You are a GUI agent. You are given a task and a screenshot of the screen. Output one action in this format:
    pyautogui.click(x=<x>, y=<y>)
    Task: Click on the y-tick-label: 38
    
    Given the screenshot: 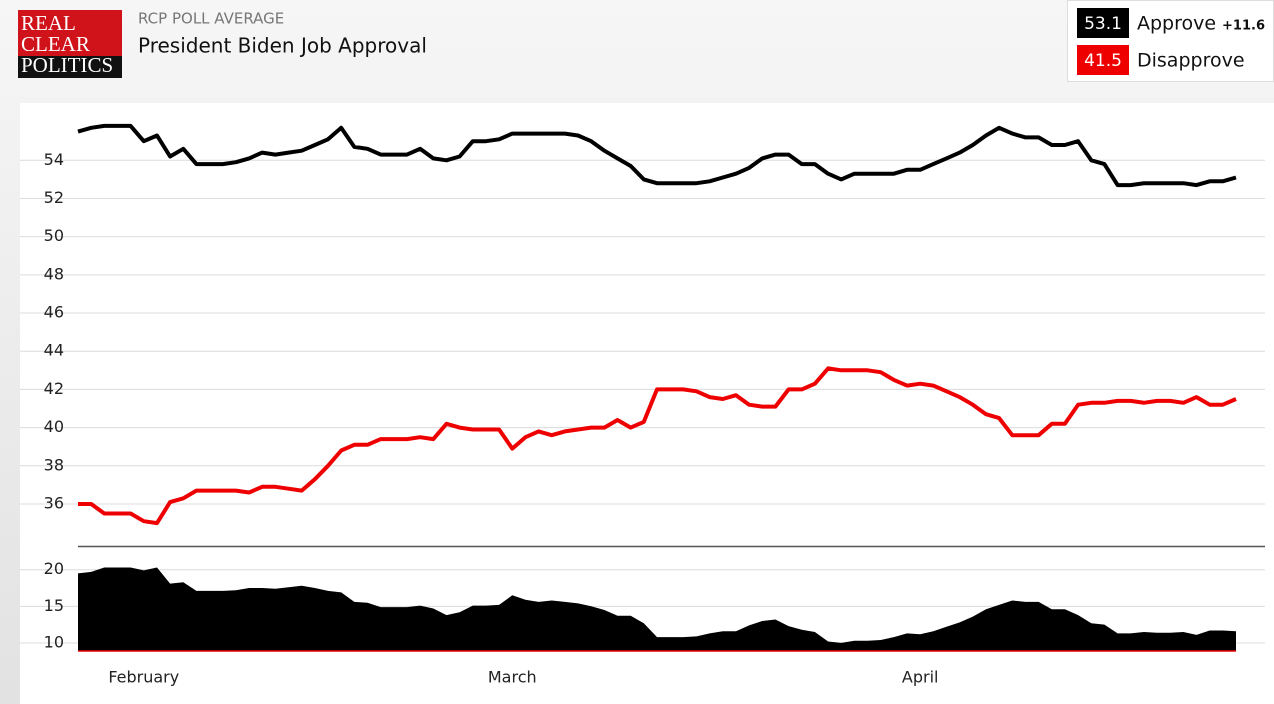 What is the action you would take?
    pyautogui.click(x=54, y=464)
    